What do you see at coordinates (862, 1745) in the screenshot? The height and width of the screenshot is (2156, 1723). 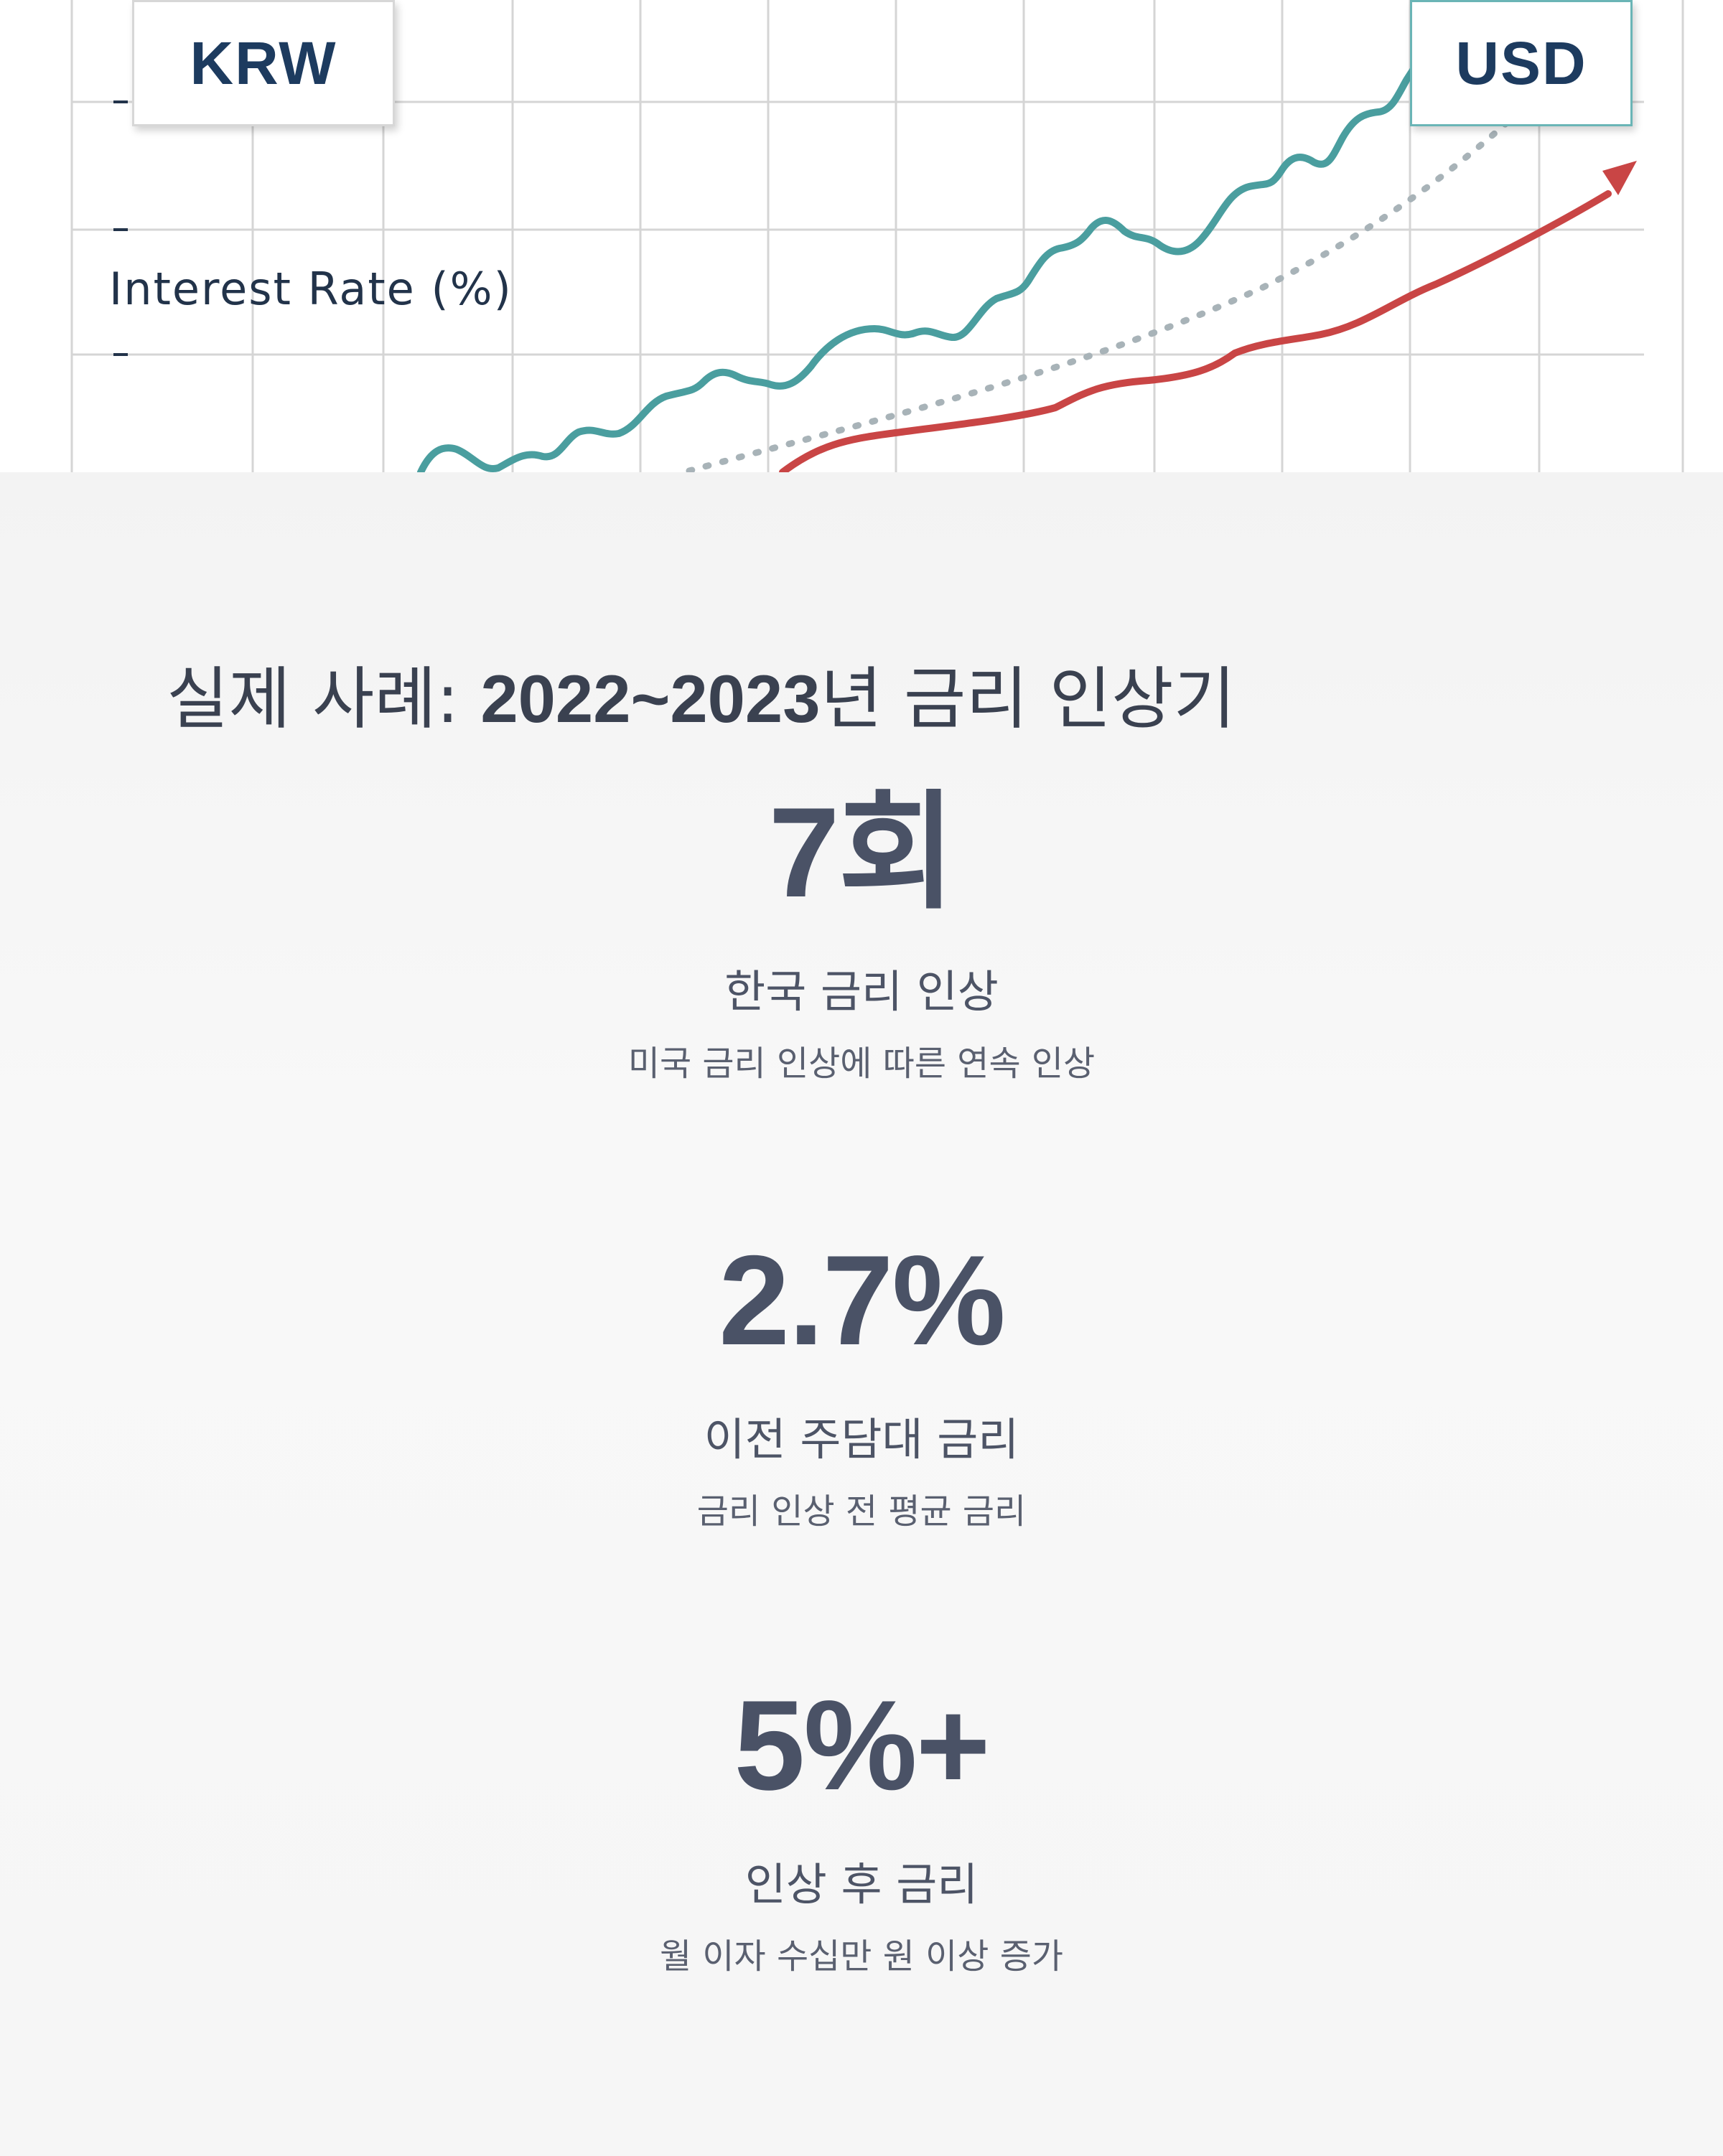 I see `stat-value: 5%+` at bounding box center [862, 1745].